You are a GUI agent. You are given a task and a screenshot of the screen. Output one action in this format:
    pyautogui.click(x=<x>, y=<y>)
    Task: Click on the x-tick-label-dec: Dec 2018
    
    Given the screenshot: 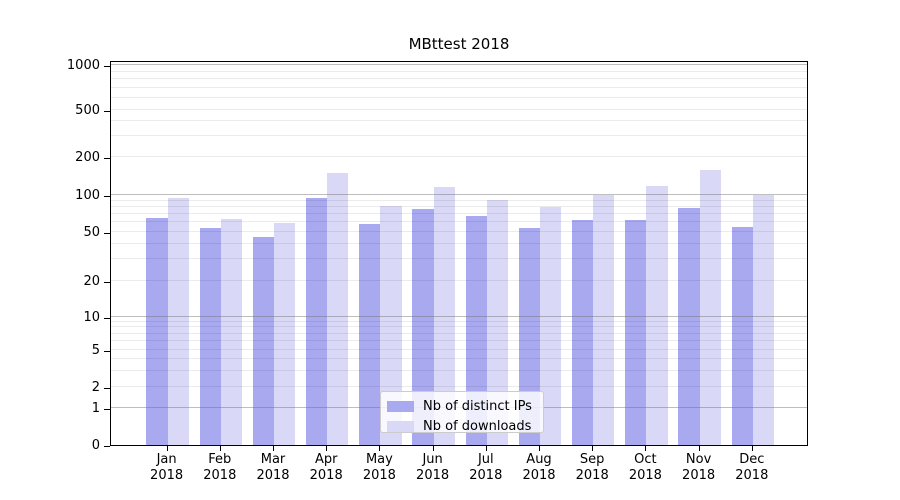 What is the action you would take?
    pyautogui.click(x=752, y=467)
    